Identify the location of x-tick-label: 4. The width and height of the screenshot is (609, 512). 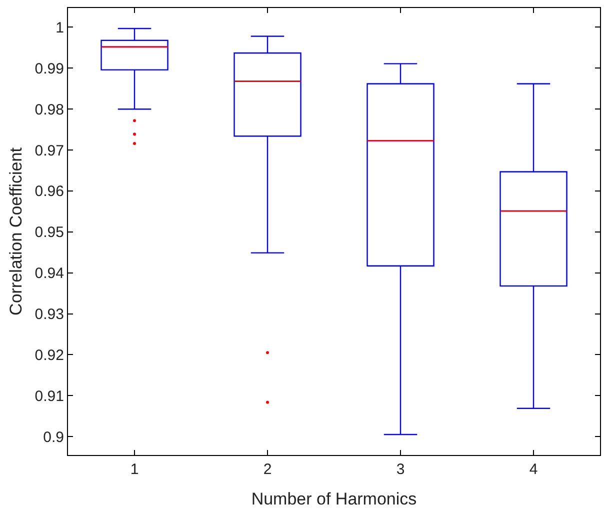
(533, 469).